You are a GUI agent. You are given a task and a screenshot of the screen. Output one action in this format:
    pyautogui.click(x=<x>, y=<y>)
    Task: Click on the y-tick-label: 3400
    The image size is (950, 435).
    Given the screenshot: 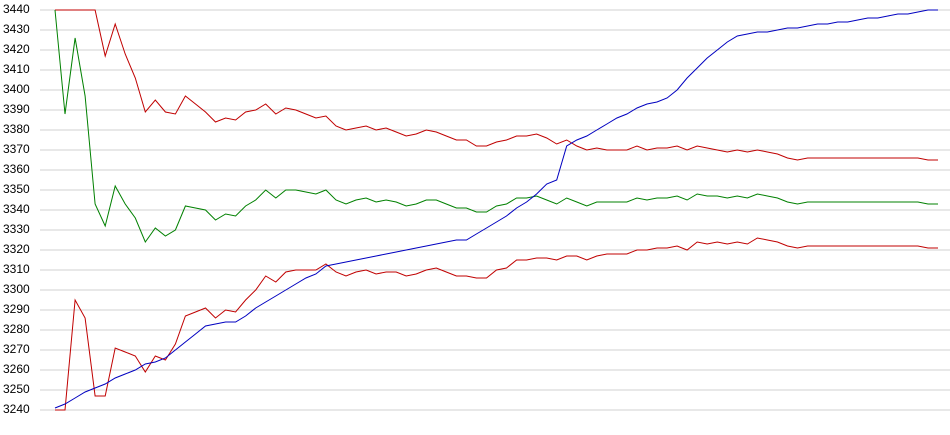 What is the action you would take?
    pyautogui.click(x=16, y=89)
    